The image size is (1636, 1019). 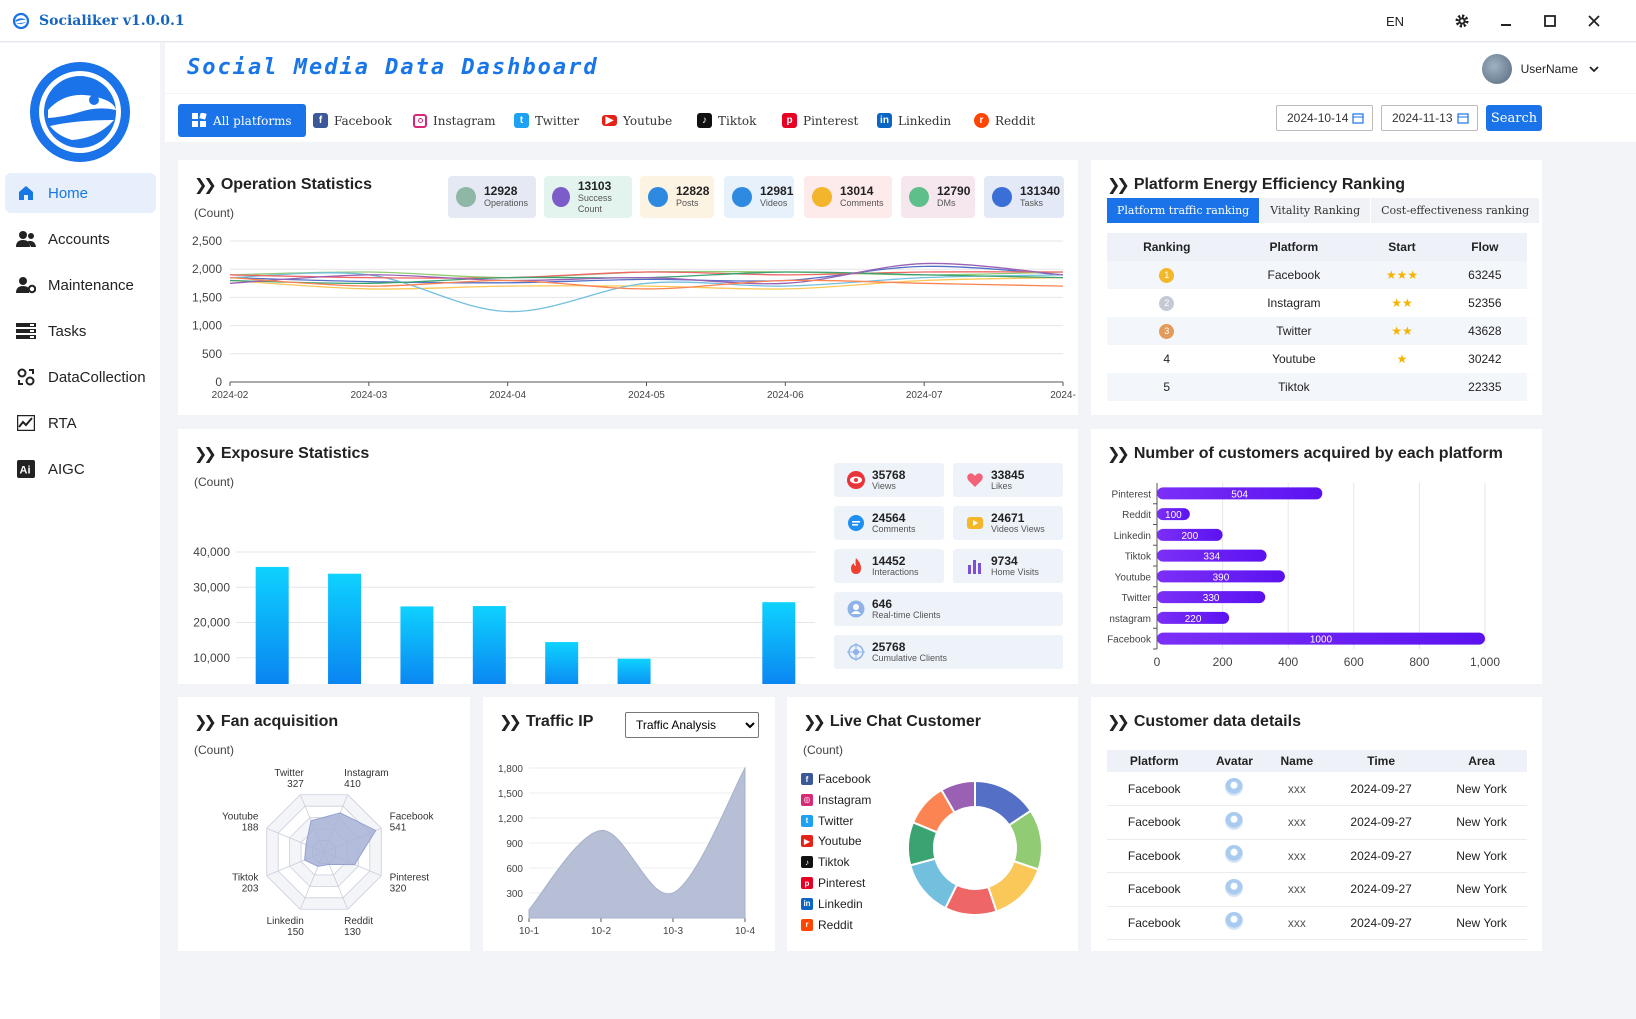 I want to click on stat-label: Home Visits, so click(x=1015, y=571).